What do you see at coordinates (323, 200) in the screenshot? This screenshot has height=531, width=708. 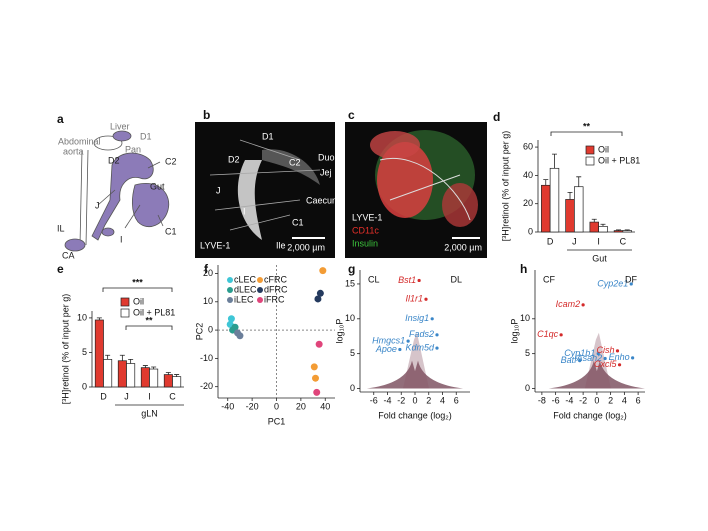 I see `anatomy-label: Caecum` at bounding box center [323, 200].